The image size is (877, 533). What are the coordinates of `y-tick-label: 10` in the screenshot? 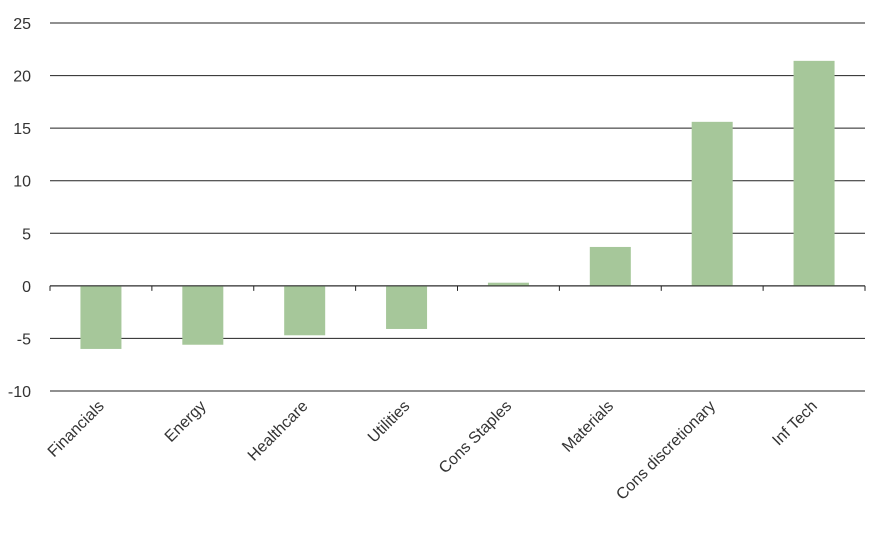 It's located at (22, 182).